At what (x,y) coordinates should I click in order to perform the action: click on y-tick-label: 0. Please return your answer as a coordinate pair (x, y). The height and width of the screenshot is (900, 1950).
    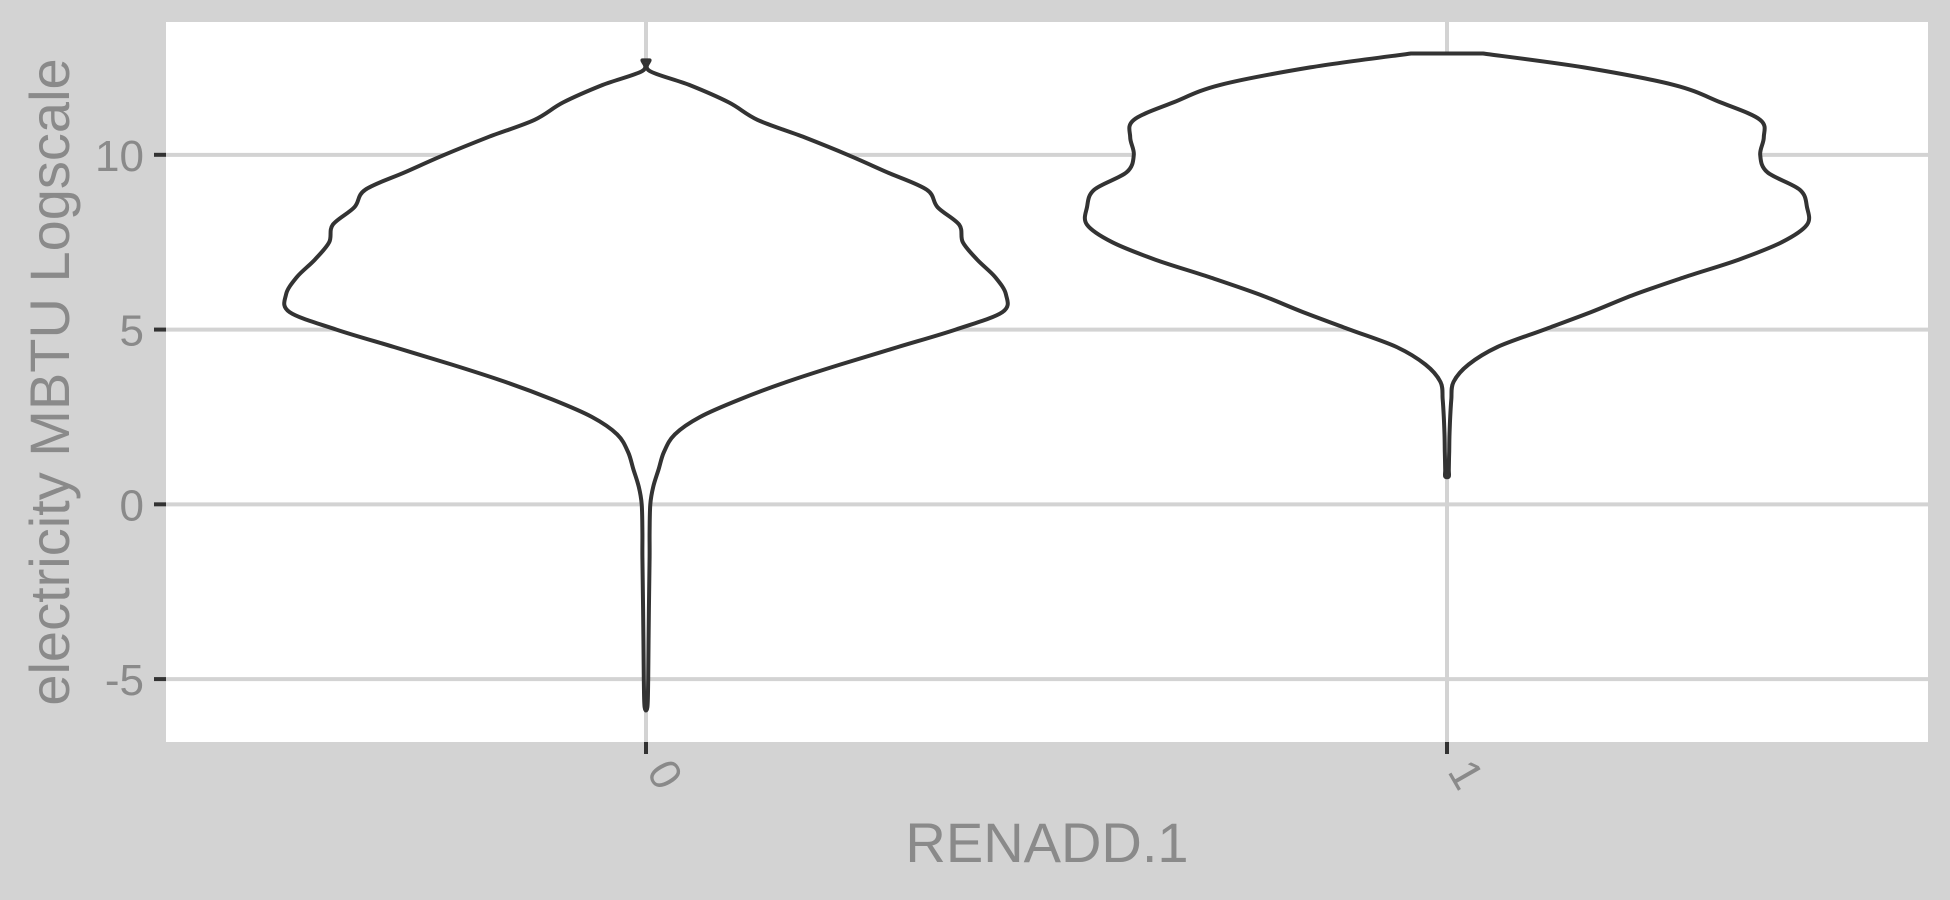
    Looking at the image, I should click on (132, 505).